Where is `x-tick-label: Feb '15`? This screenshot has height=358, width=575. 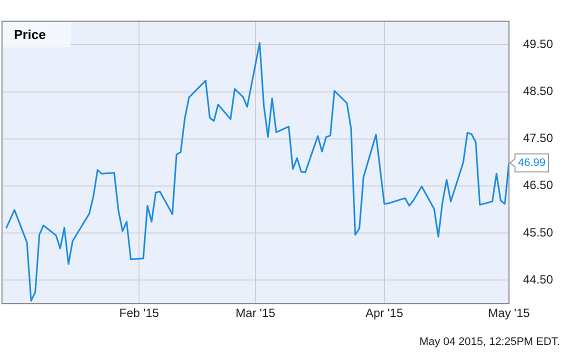
x-tick-label: Feb '15 is located at coordinates (139, 313).